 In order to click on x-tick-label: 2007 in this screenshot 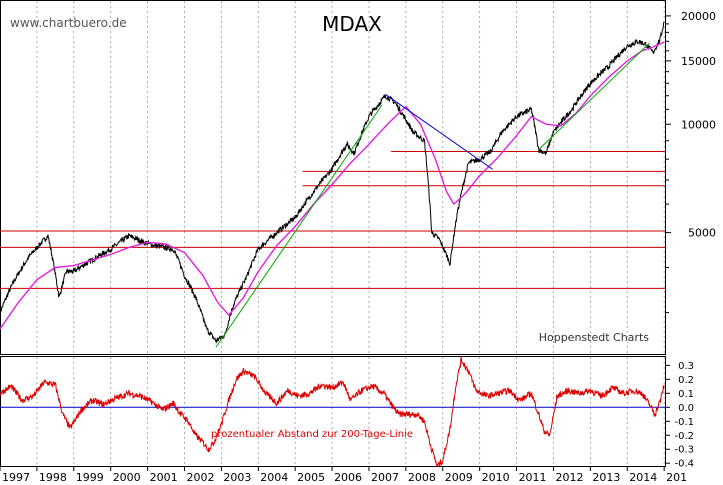, I will do `click(385, 477)`.